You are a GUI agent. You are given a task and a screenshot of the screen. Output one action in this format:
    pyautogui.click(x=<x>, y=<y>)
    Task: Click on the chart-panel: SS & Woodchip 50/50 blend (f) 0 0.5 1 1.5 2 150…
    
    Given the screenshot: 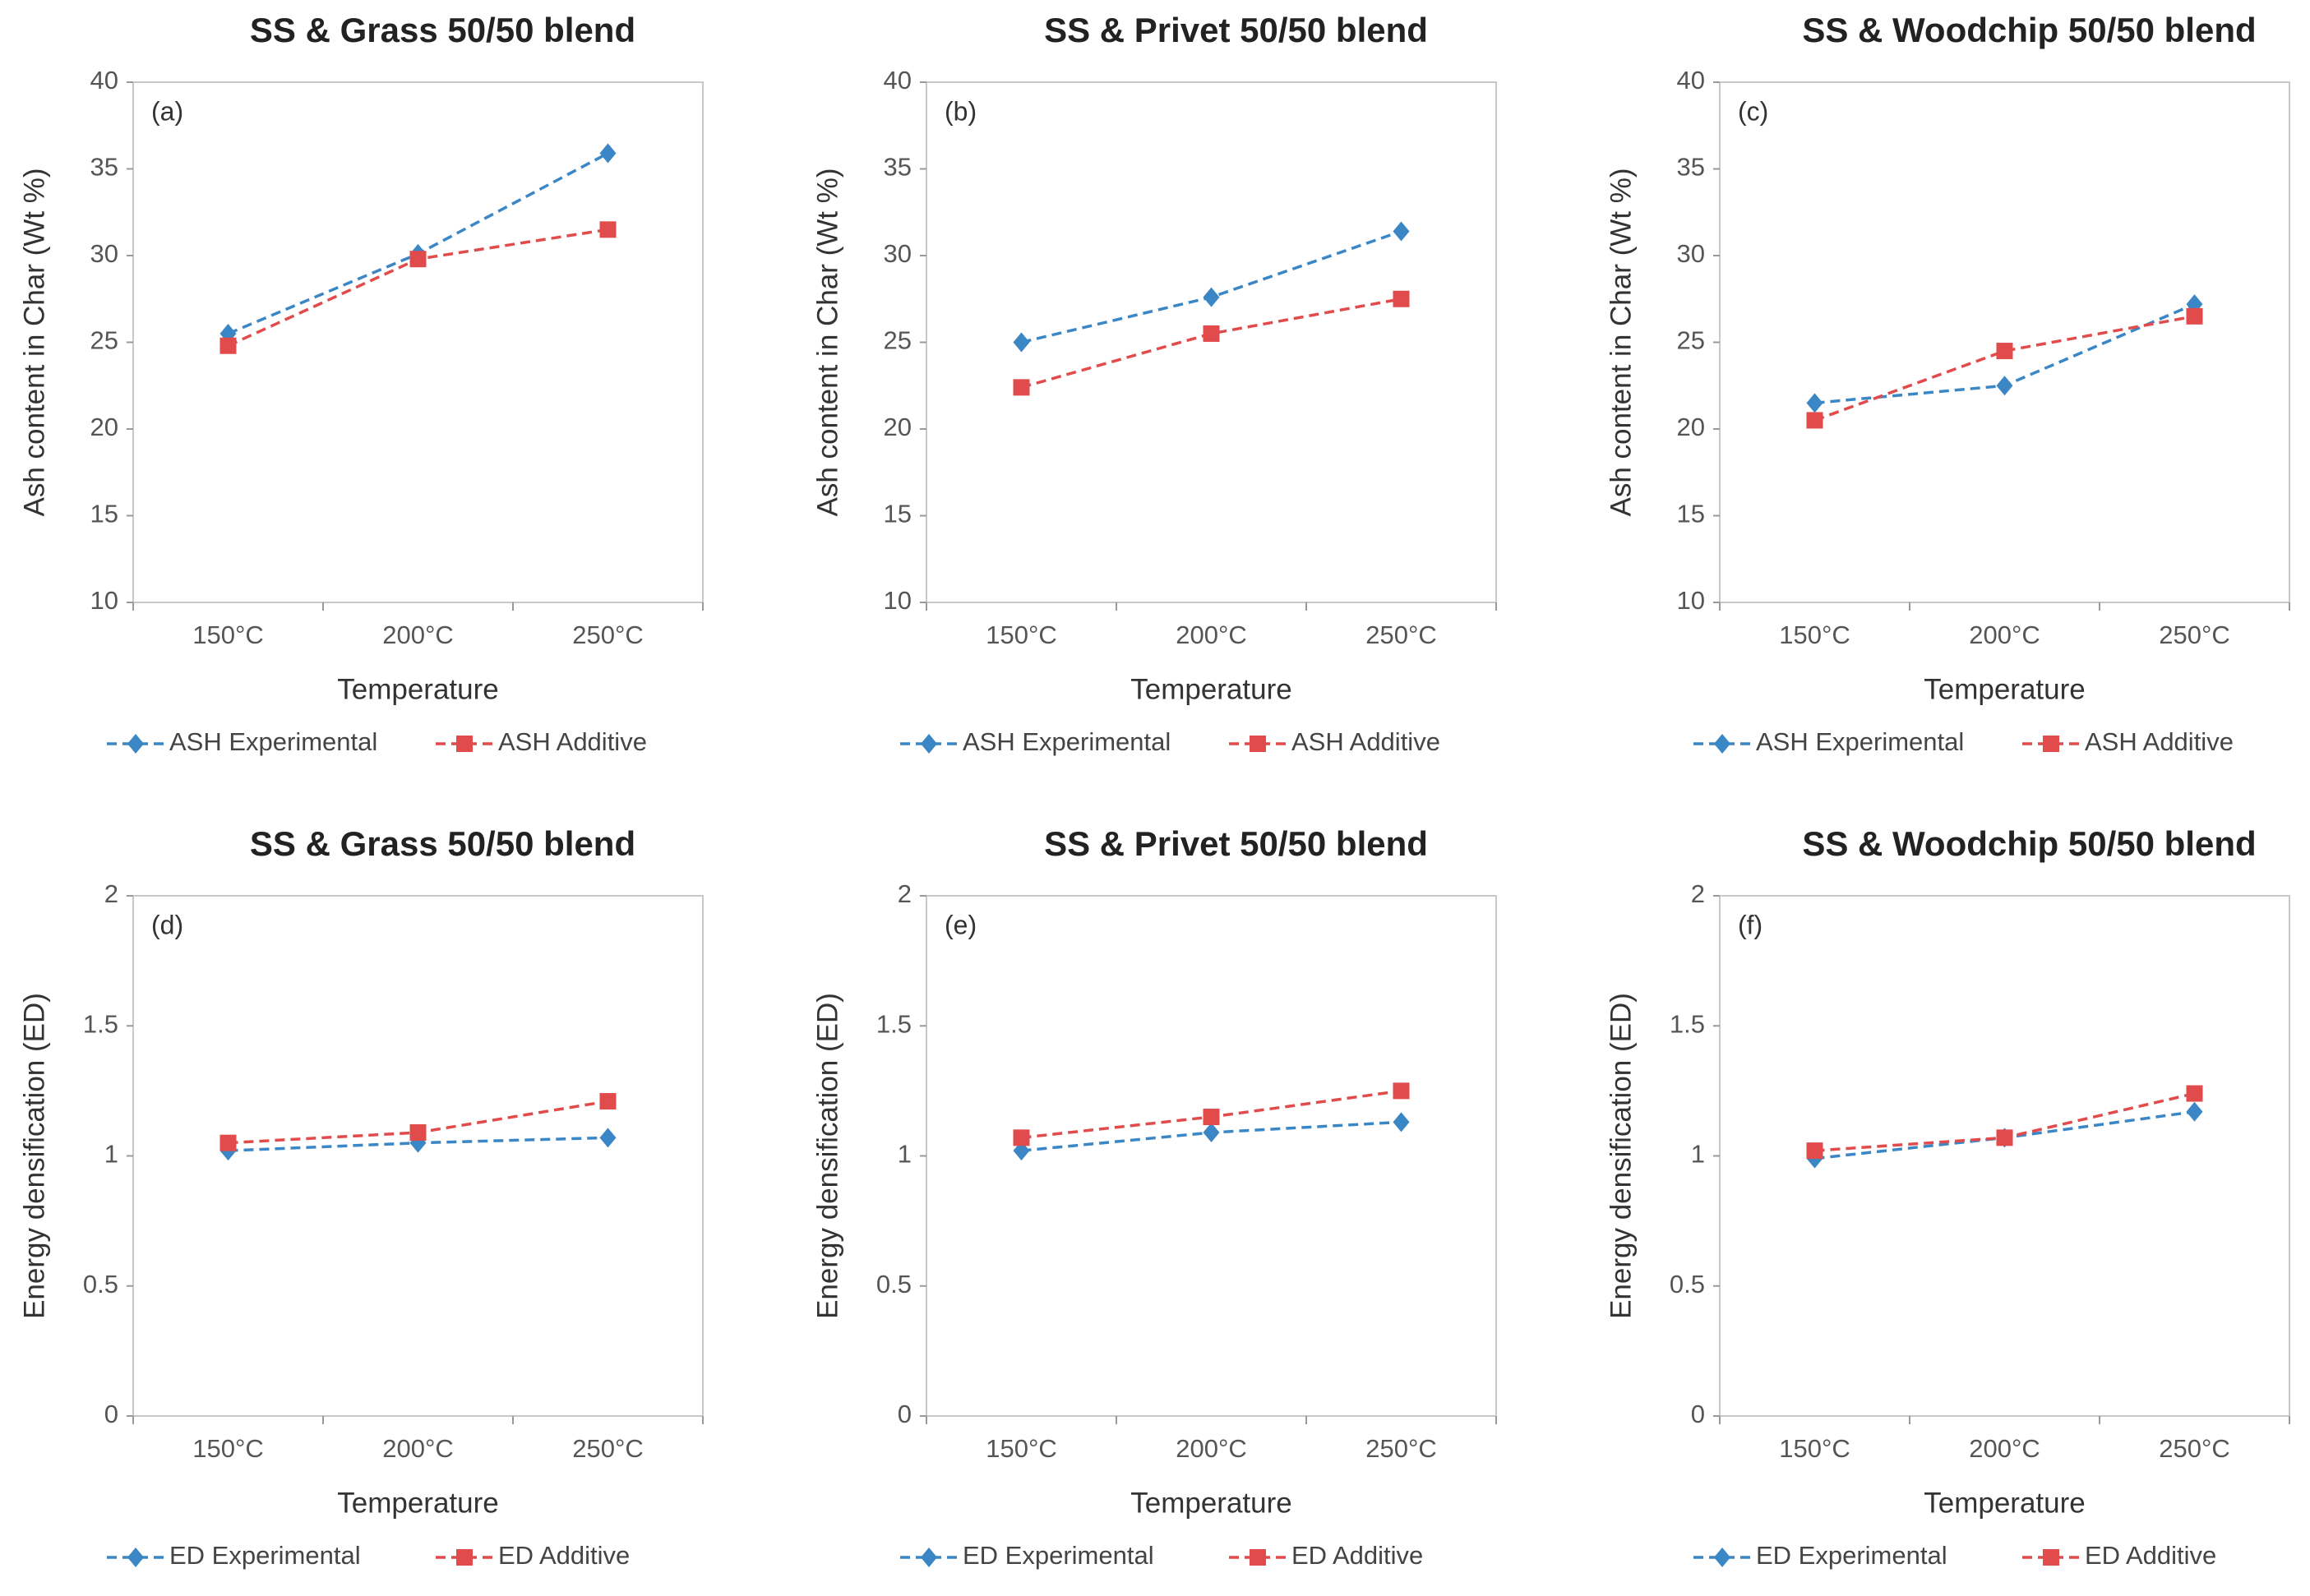 What is the action you would take?
    pyautogui.click(x=1947, y=1197)
    